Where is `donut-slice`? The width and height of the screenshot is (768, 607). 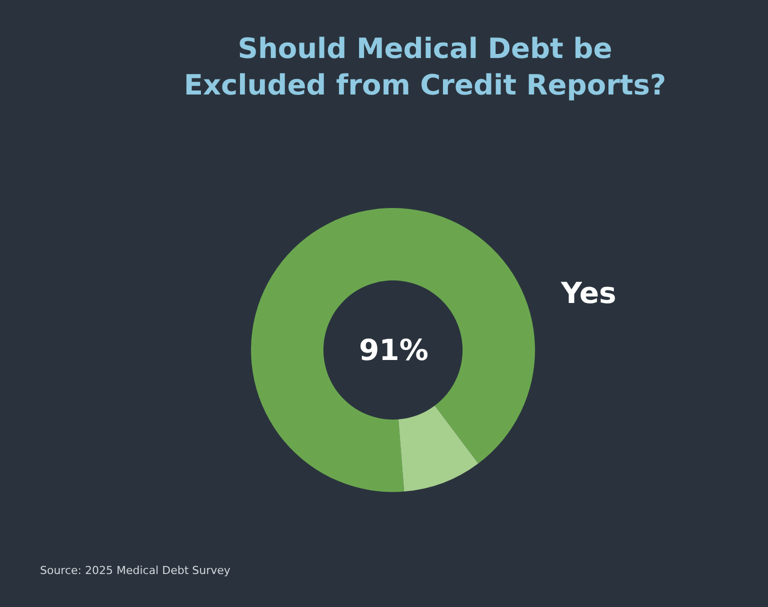 donut-slice is located at coordinates (438, 449).